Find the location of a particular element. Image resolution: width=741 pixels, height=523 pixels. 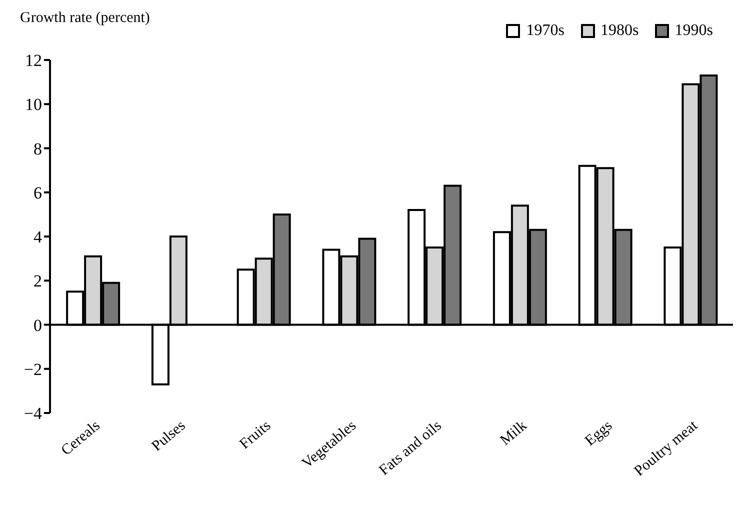

legend-label: 1990s is located at coordinates (693, 31).